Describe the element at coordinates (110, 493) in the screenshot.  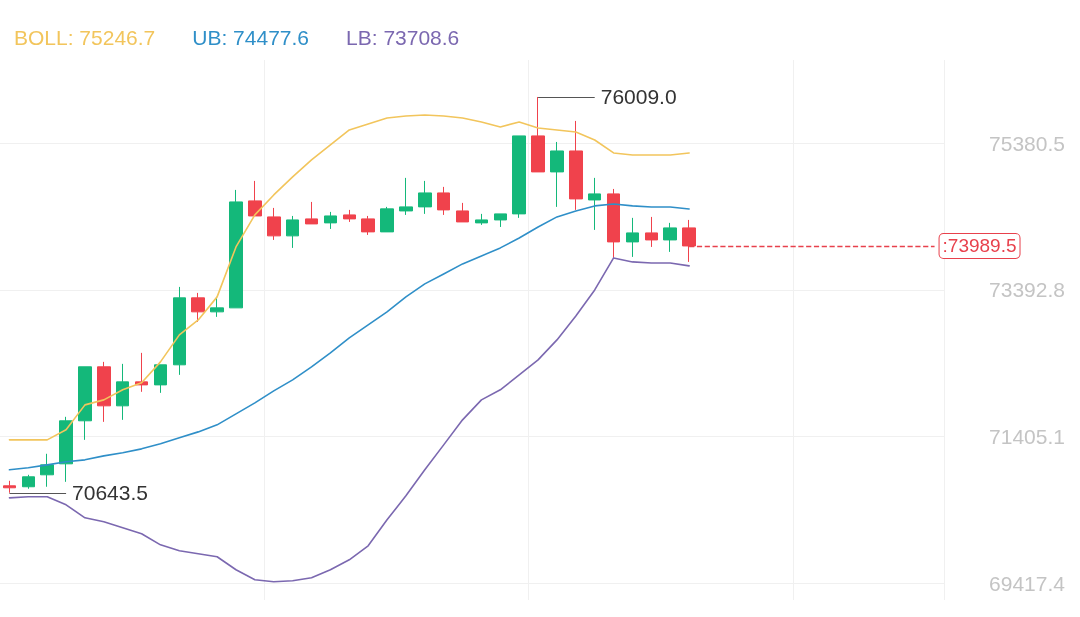
I see `annotation: 70643.5` at that location.